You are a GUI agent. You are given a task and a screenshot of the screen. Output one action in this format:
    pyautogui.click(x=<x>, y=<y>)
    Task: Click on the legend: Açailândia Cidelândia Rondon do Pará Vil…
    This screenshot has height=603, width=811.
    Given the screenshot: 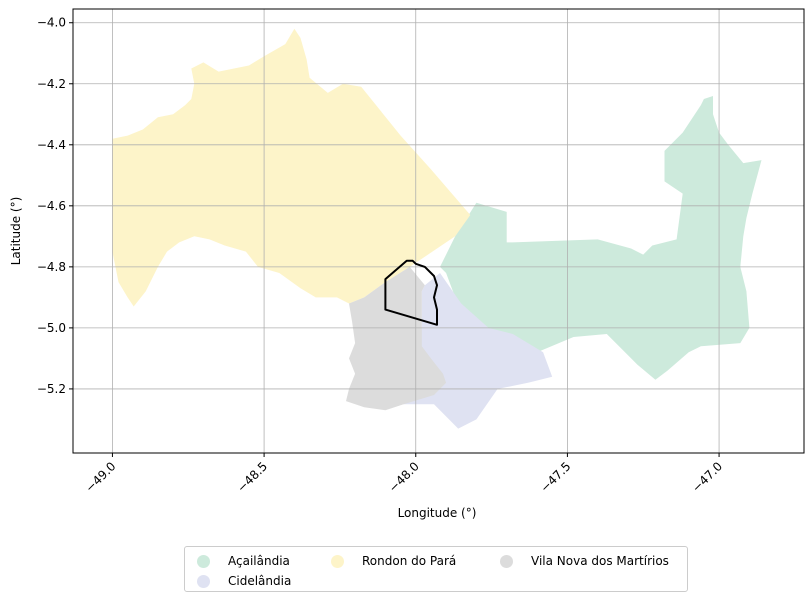 What is the action you would take?
    pyautogui.click(x=436, y=569)
    